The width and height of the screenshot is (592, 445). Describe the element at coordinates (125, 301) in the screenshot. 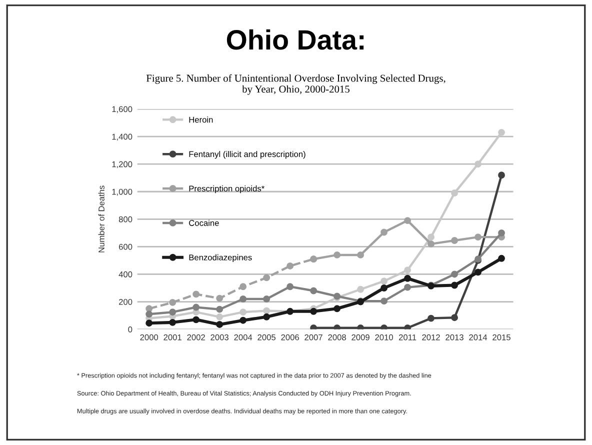

I see `y-tick-label: 200` at that location.